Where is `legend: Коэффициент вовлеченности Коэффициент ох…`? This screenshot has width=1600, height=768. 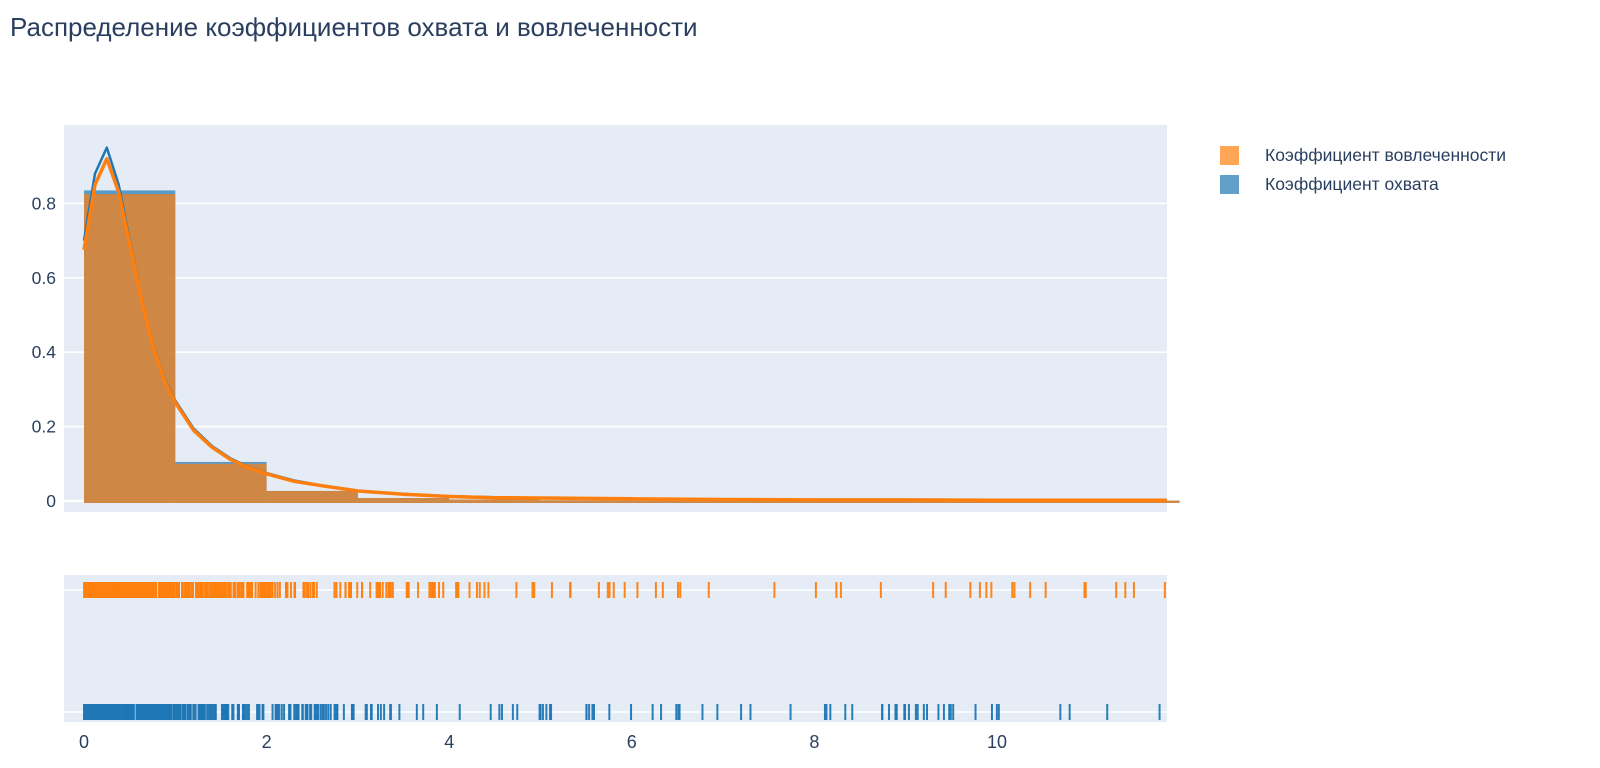 legend: Коэффициент вовлеченности Коэффициент ох… is located at coordinates (1363, 170).